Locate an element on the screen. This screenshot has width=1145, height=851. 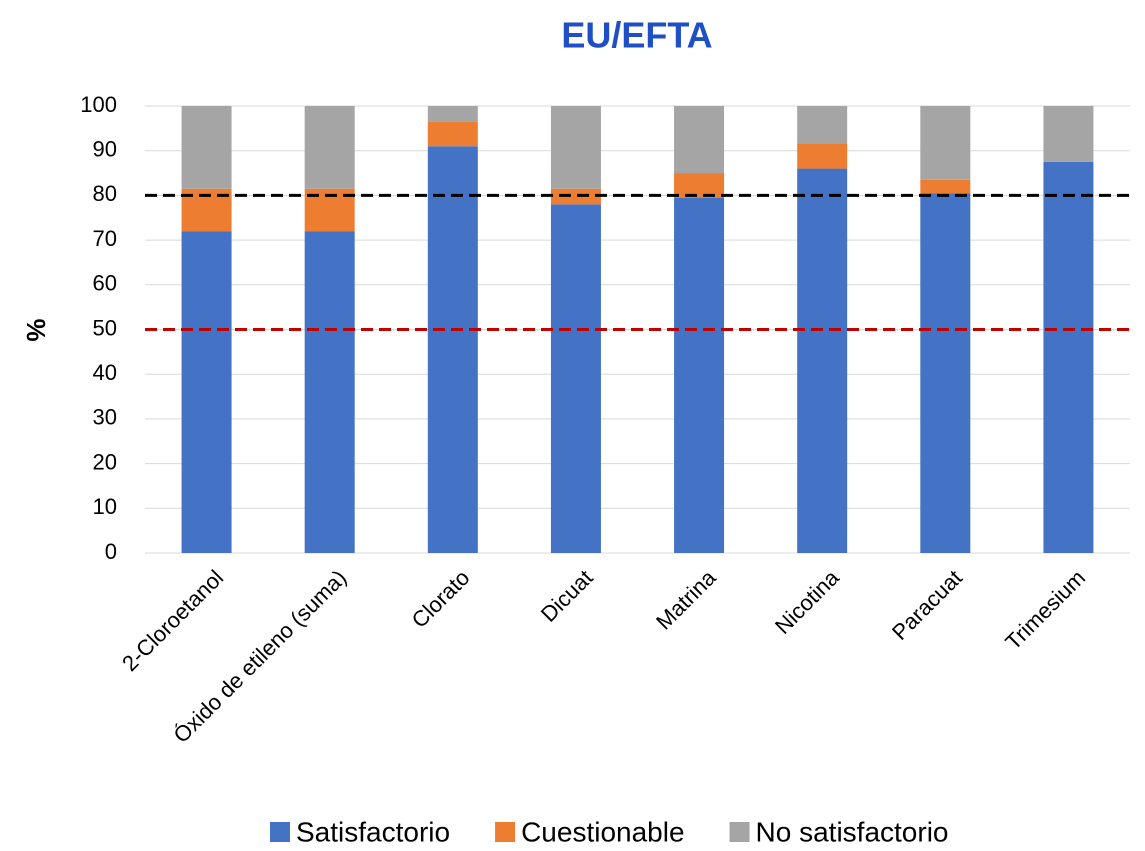
y-tick-label: 20 is located at coordinates (105, 461).